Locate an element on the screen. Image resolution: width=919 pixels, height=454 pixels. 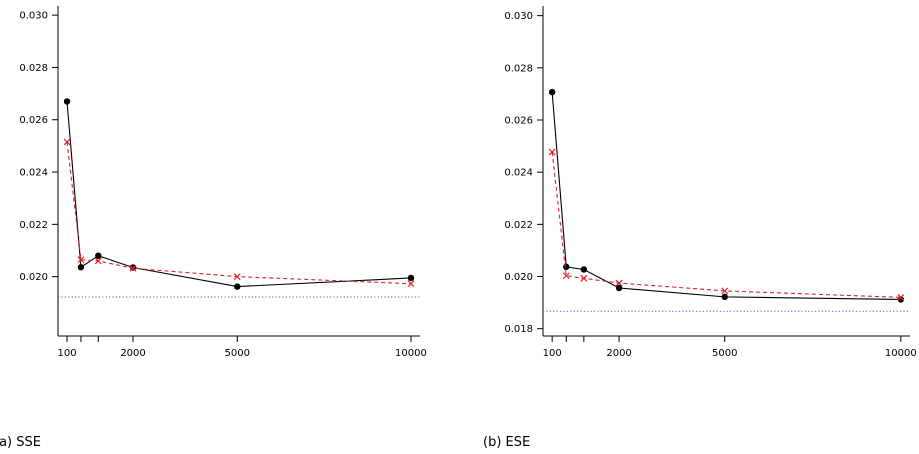
caption-sse: (a) SSE is located at coordinates (20, 442).